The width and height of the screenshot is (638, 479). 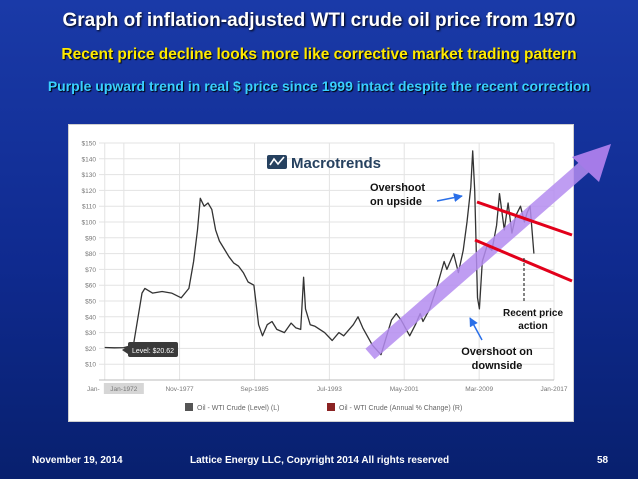 I want to click on x-tick-label: Jan-1972, so click(x=123, y=389).